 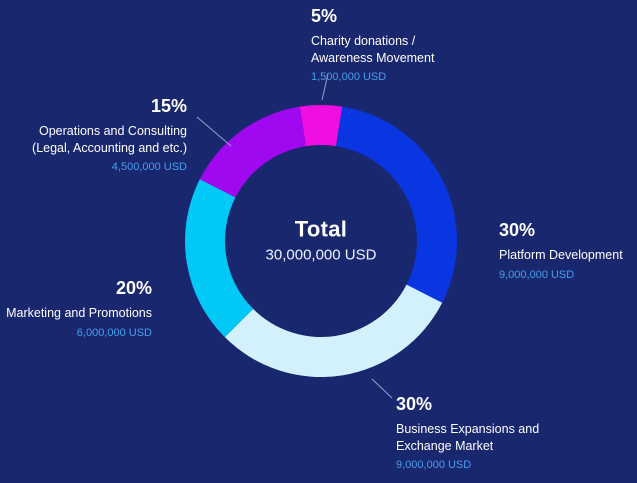 I want to click on charity-label-line1: Charity donations /, so click(x=363, y=41).